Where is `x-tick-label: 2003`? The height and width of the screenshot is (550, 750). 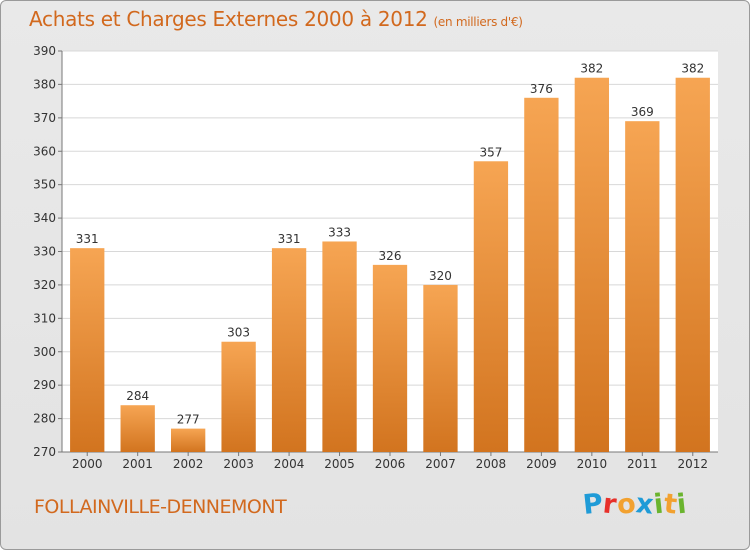
x-tick-label: 2003 is located at coordinates (238, 464).